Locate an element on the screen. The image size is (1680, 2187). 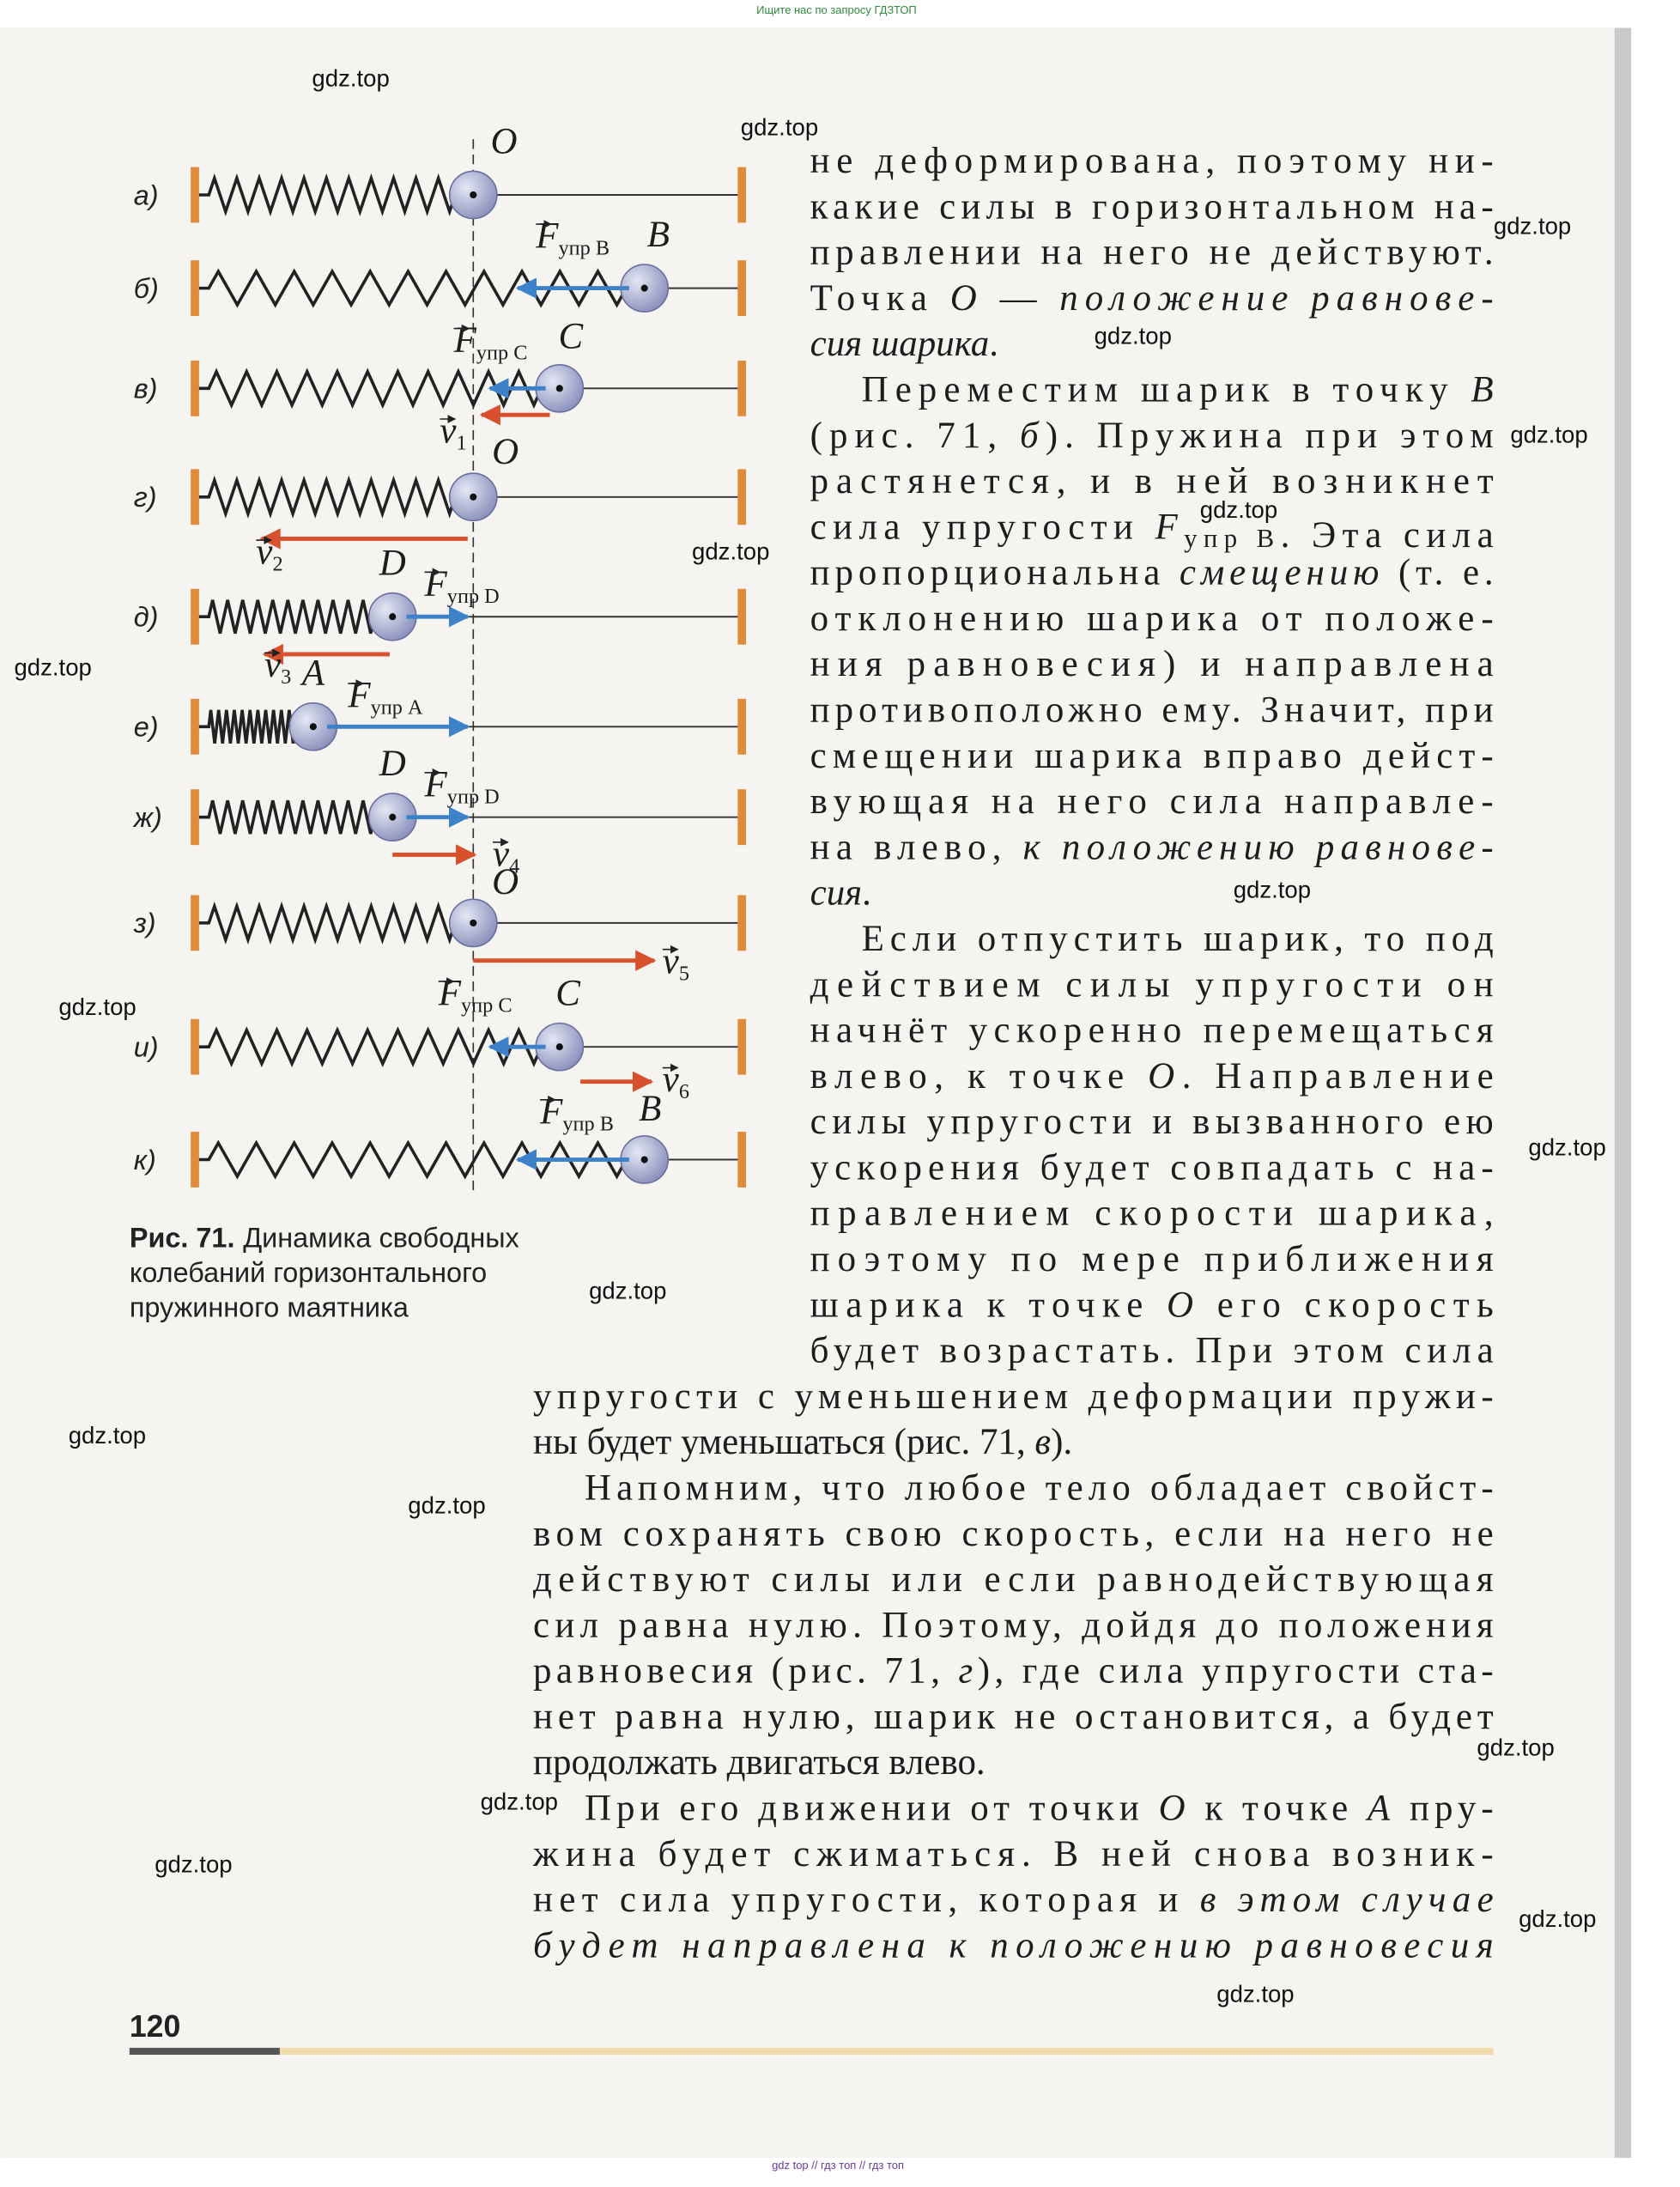
text-line: Если отпустить шарик, то под is located at coordinates (1178, 939).